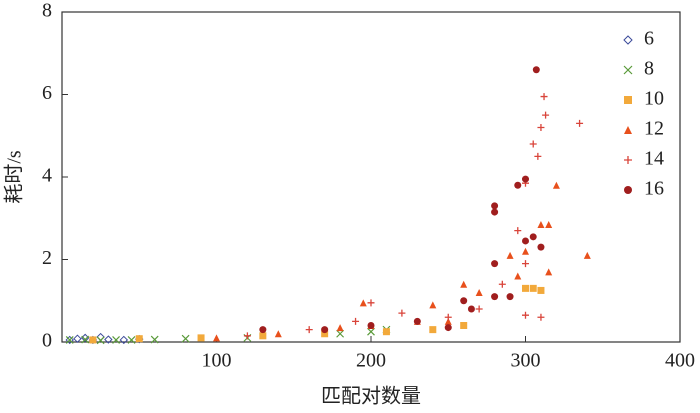 This screenshot has height=413, width=700. What do you see at coordinates (371, 396) in the screenshot?
I see `x-axis-label: 匹配对数量` at bounding box center [371, 396].